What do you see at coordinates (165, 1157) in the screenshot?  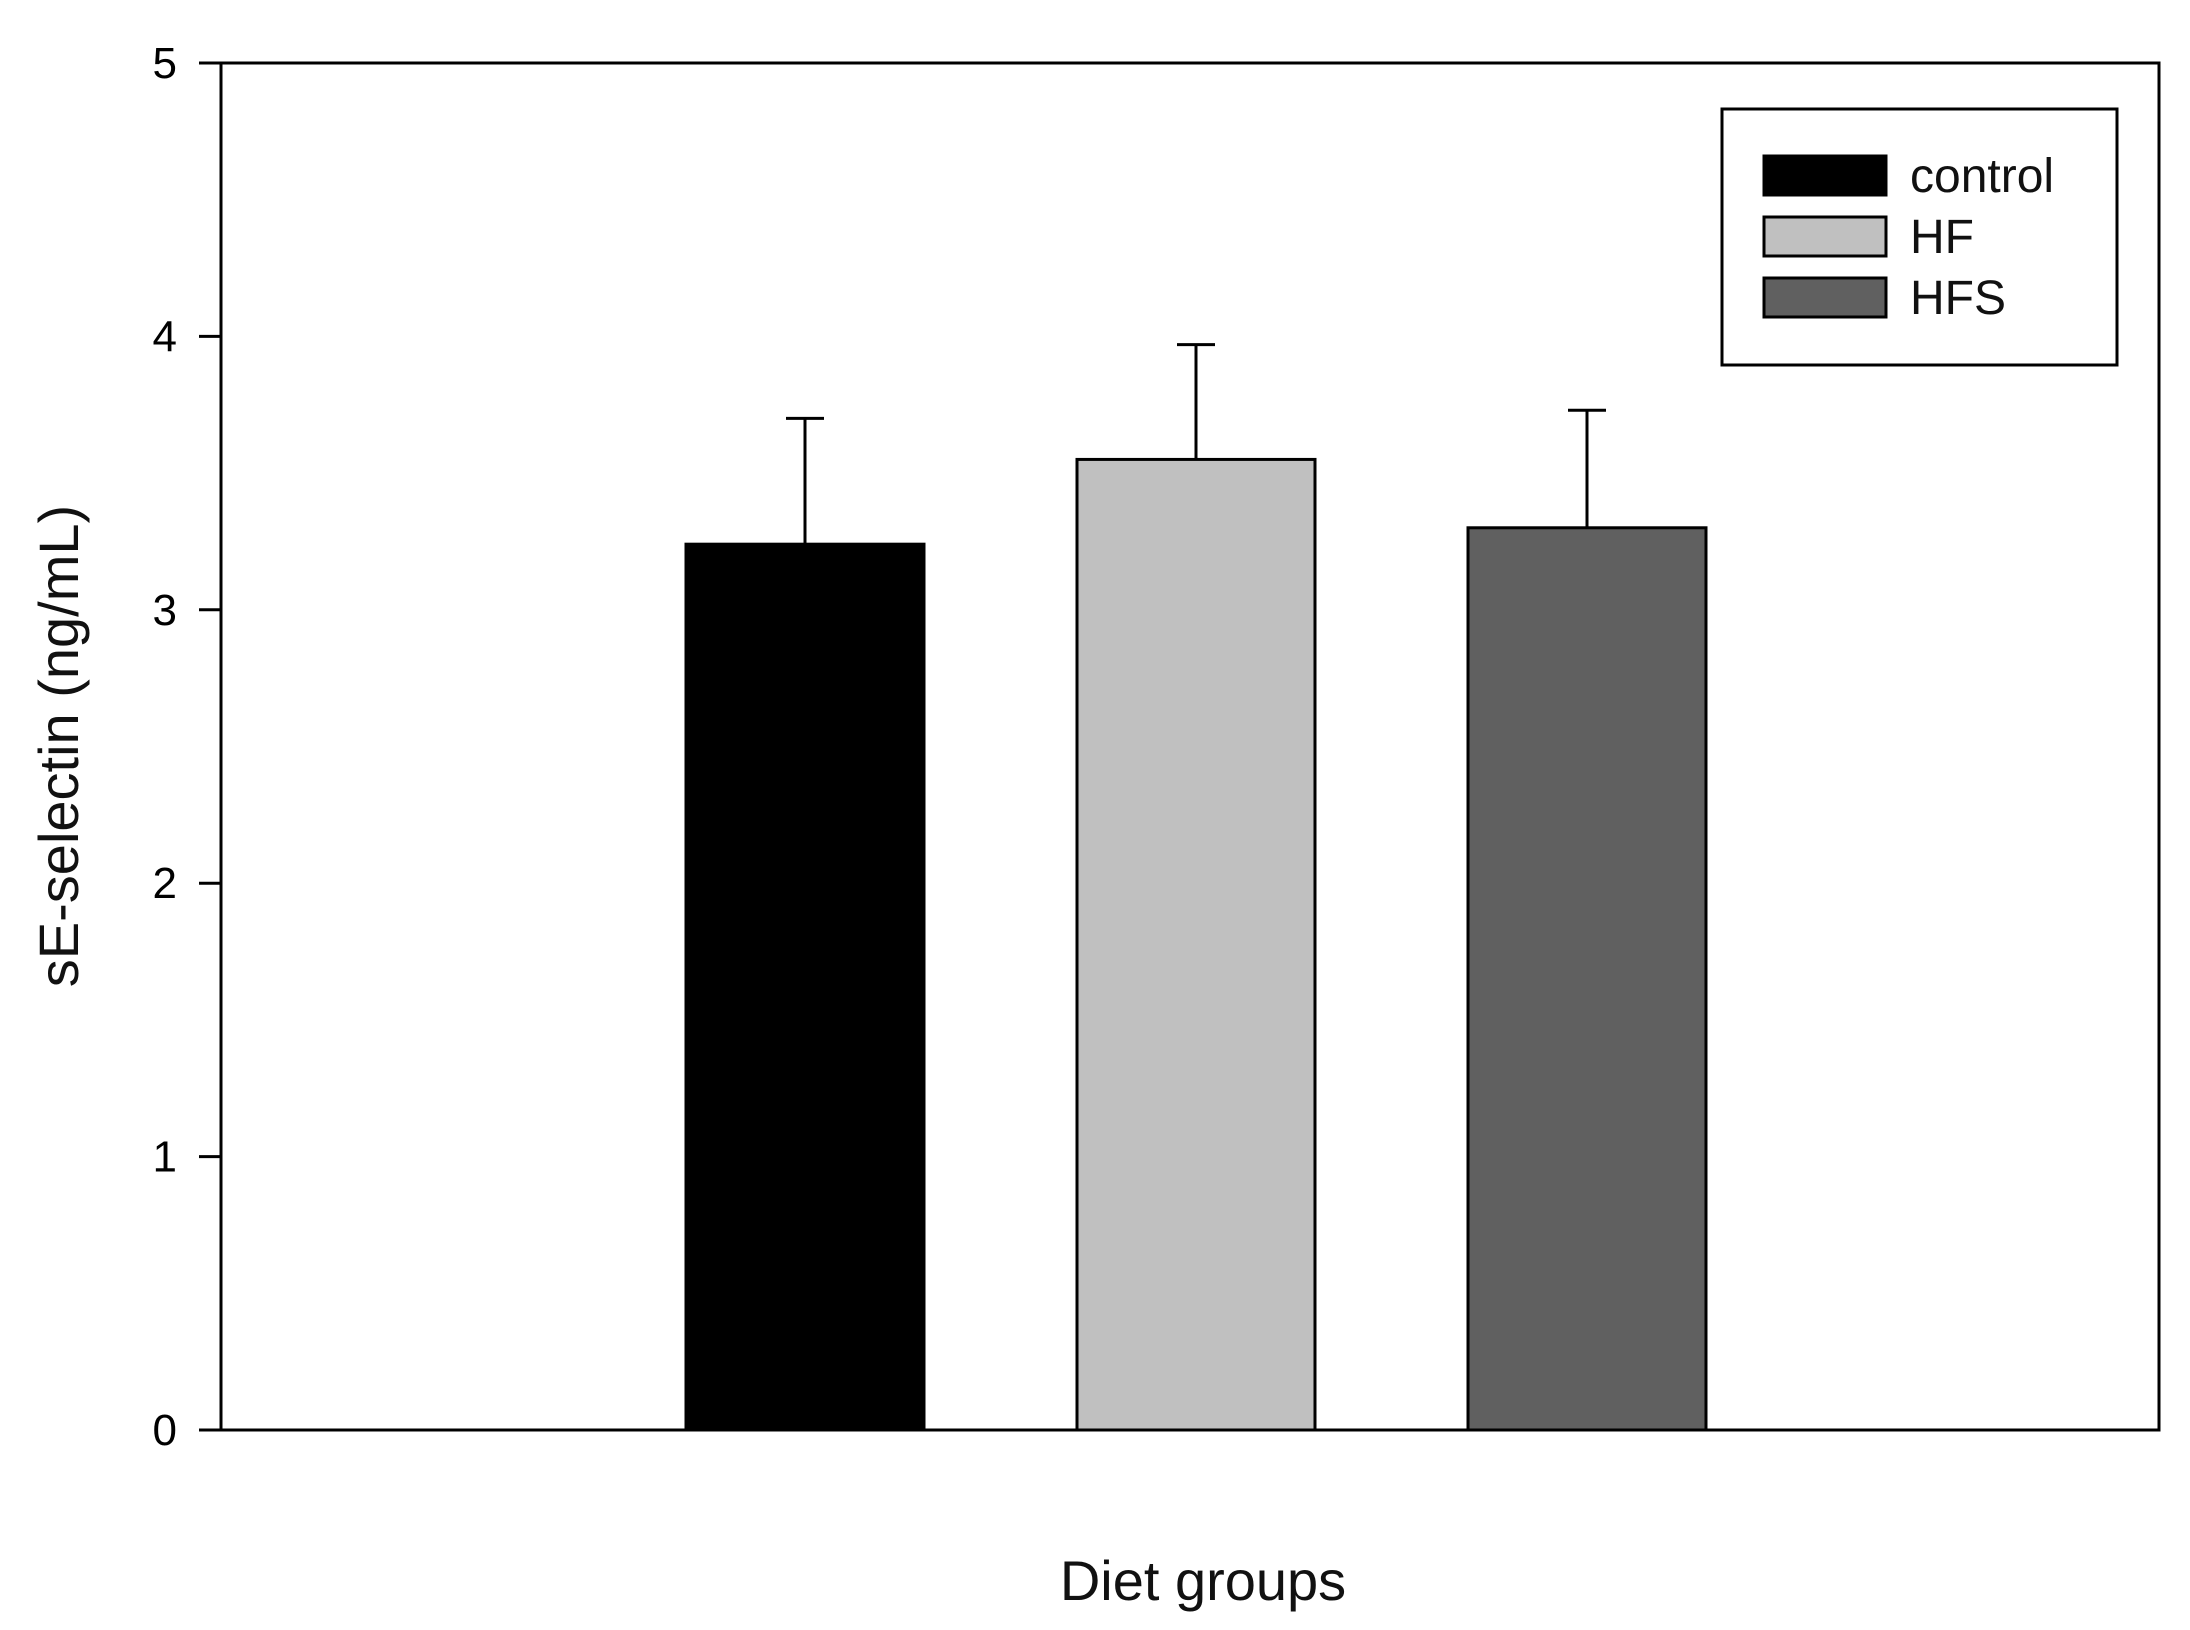 I see `y-tick-label: 1` at bounding box center [165, 1157].